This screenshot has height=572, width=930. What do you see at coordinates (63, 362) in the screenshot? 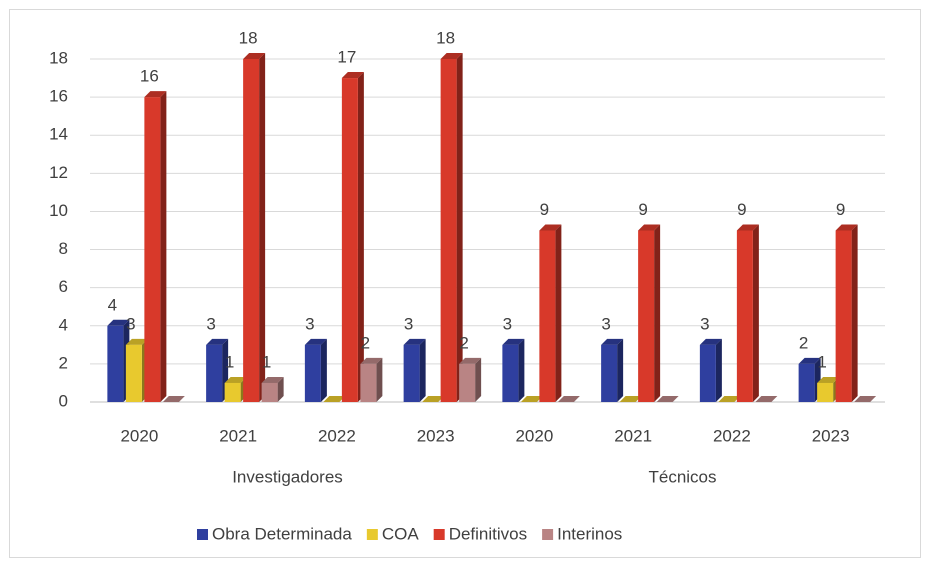
I see `y-tick-label: 2` at bounding box center [63, 362].